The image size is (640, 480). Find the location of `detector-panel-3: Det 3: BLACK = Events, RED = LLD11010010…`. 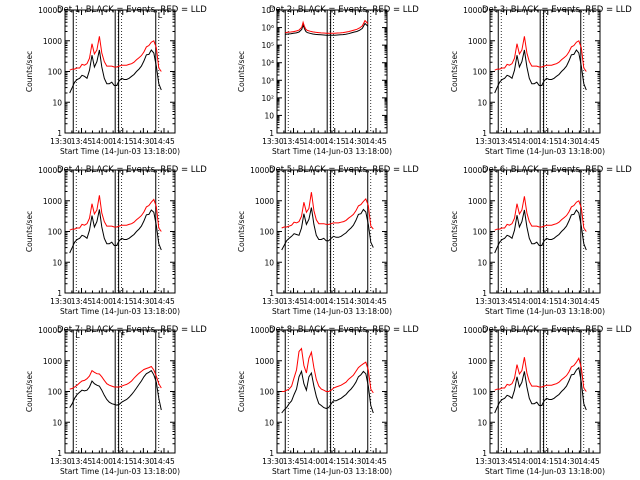

detector-panel-3: Det 3: BLACK = Events, RED = LLD11010010… is located at coordinates (541, 80).